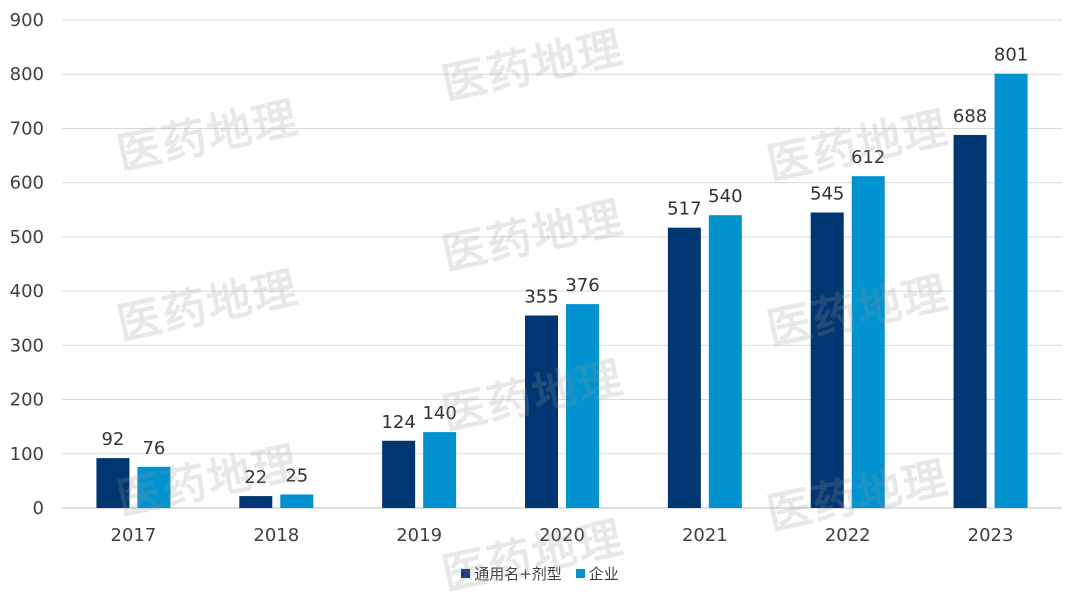 The height and width of the screenshot is (602, 1080). What do you see at coordinates (112, 439) in the screenshot?
I see `data-label: 92` at bounding box center [112, 439].